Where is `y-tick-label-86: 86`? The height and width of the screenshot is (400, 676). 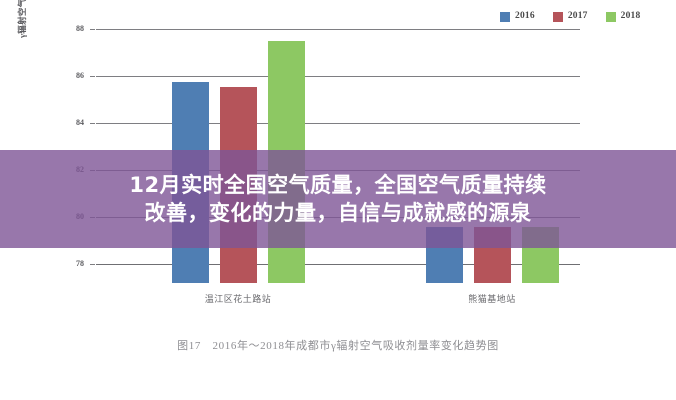 y-tick-label-86: 86 is located at coordinates (80, 76).